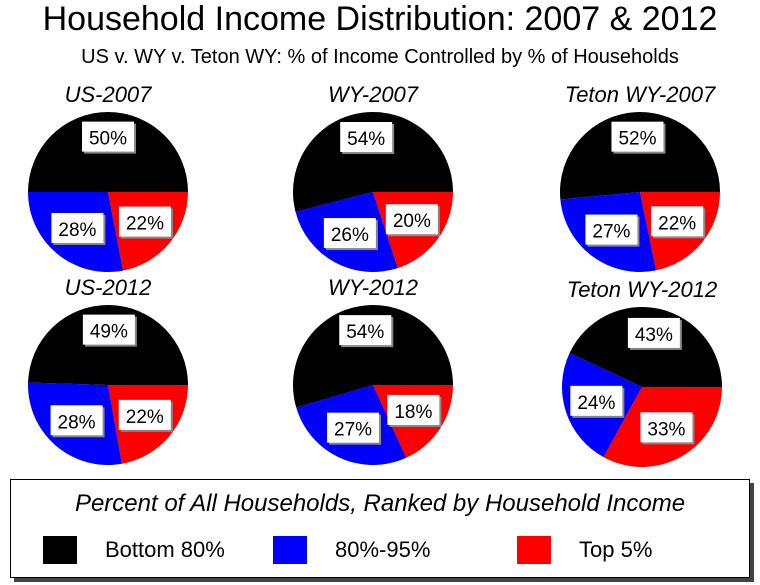 The image size is (760, 585). I want to click on pie-title: WY-2007, so click(373, 94).